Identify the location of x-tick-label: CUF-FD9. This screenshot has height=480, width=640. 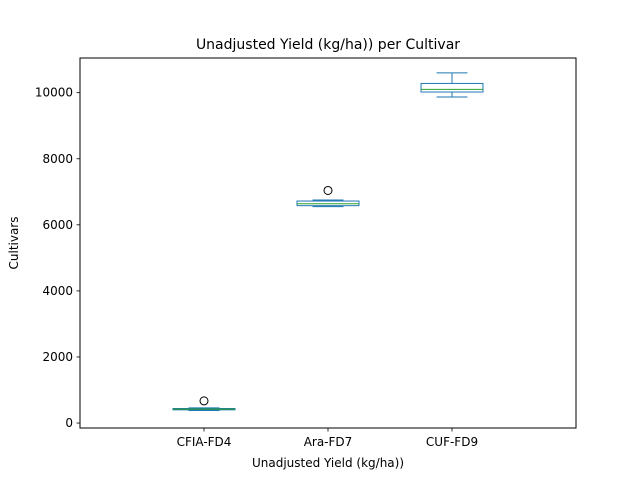
(452, 442).